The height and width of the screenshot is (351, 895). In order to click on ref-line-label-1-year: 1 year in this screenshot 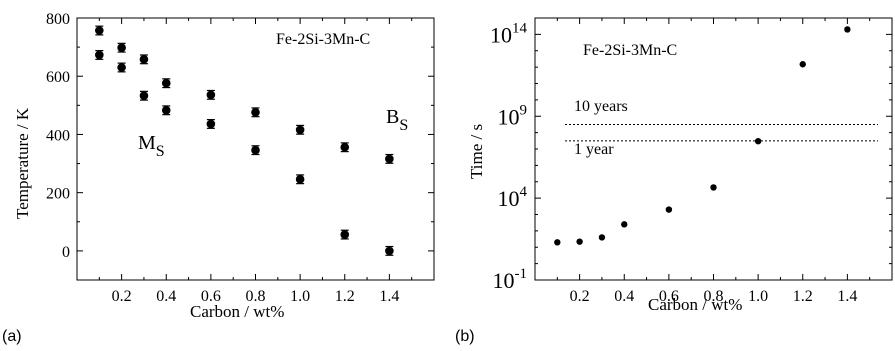, I will do `click(594, 149)`.